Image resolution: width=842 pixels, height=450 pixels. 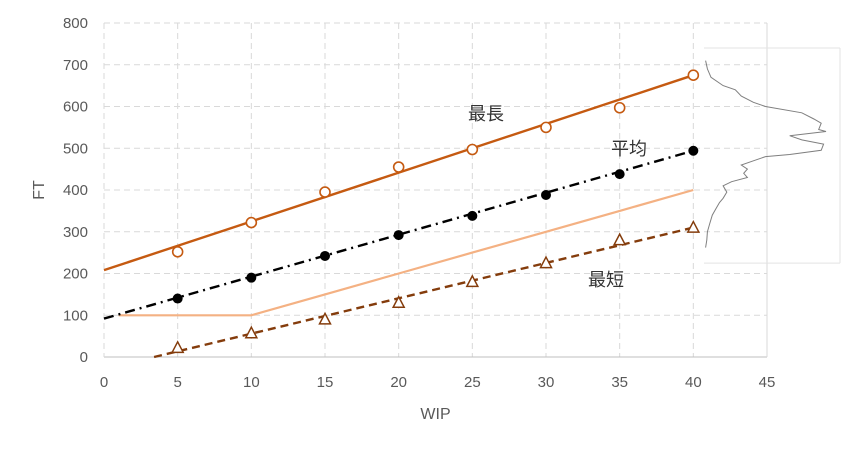 I want to click on y-tick-label: 400, so click(x=75, y=190).